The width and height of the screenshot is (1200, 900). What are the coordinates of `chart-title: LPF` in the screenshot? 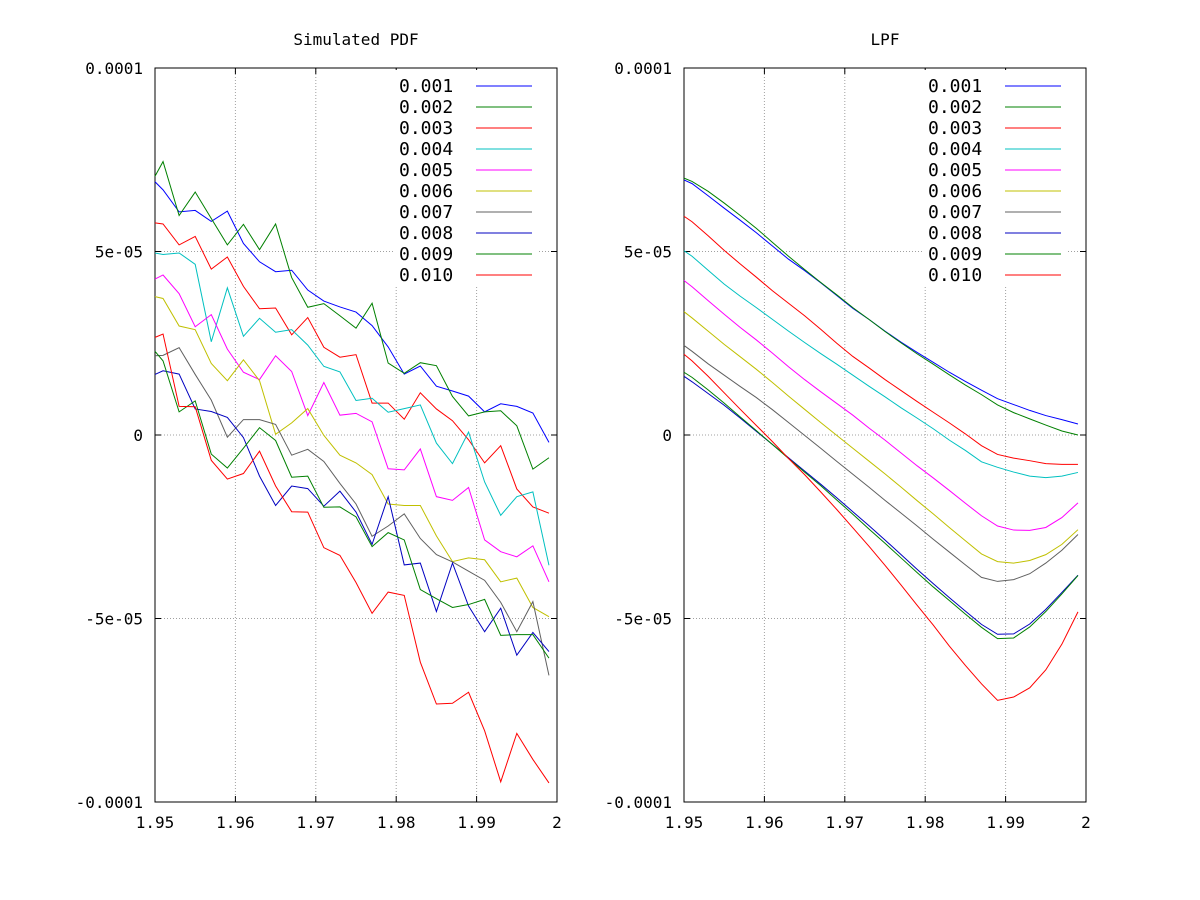 It's located at (885, 39).